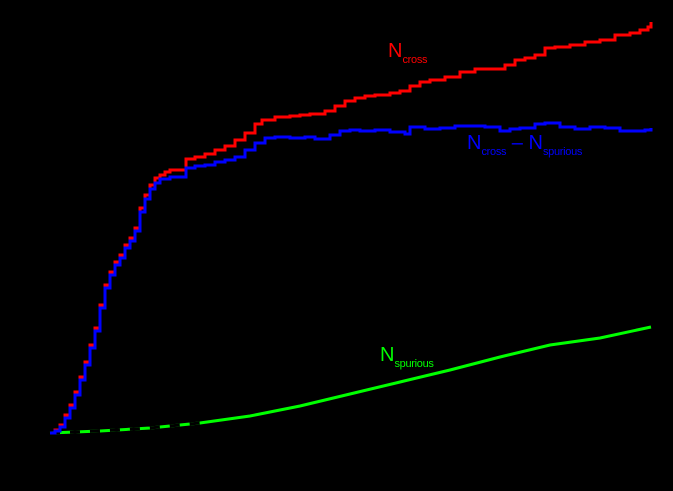 This screenshot has width=673, height=491. I want to click on label-n-spurious-sub: spurious, so click(414, 364).